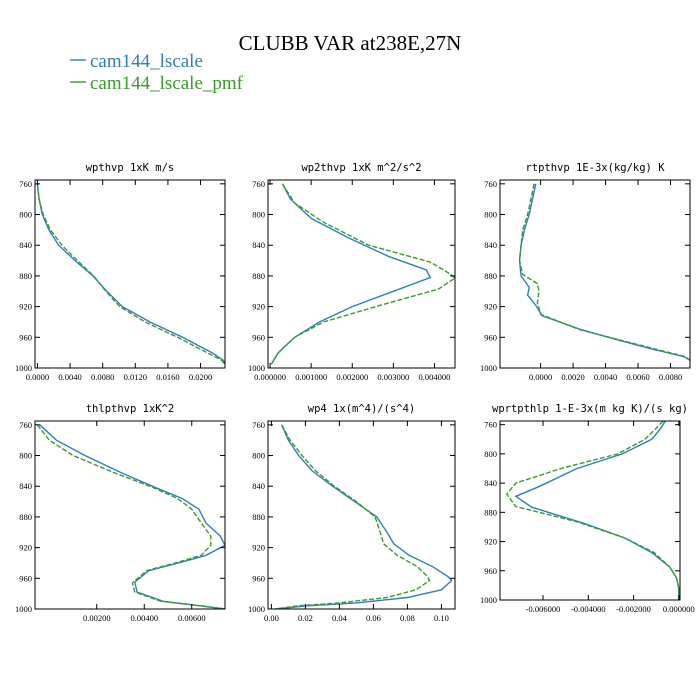 The image size is (700, 700). Describe the element at coordinates (350, 43) in the screenshot. I see `figure-title: CLUBB VAR at238E,27N` at that location.